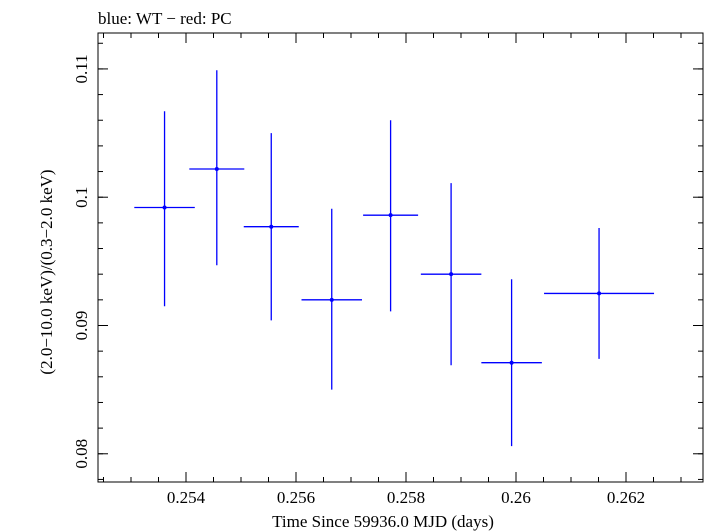 The height and width of the screenshot is (532, 705). What do you see at coordinates (406, 497) in the screenshot?
I see `x-tick-label: 0.258` at bounding box center [406, 497].